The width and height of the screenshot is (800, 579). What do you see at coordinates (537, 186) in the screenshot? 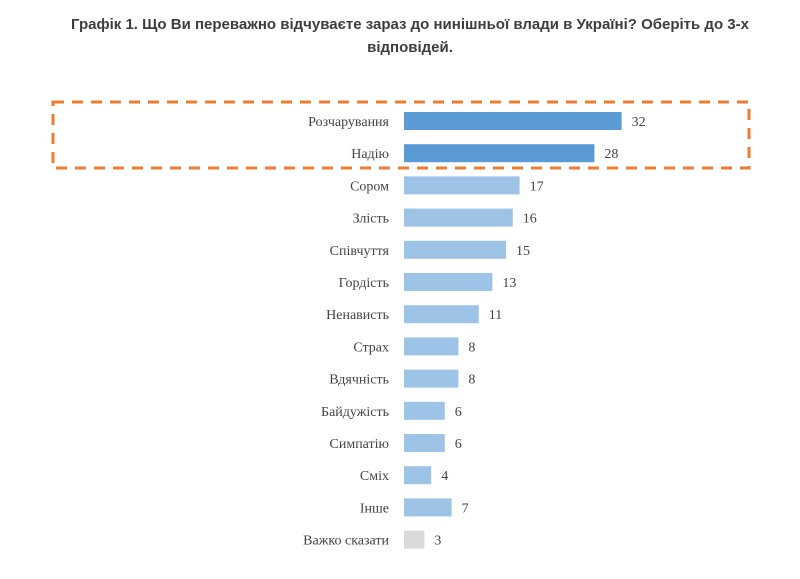
I see `data-label: 17` at bounding box center [537, 186].